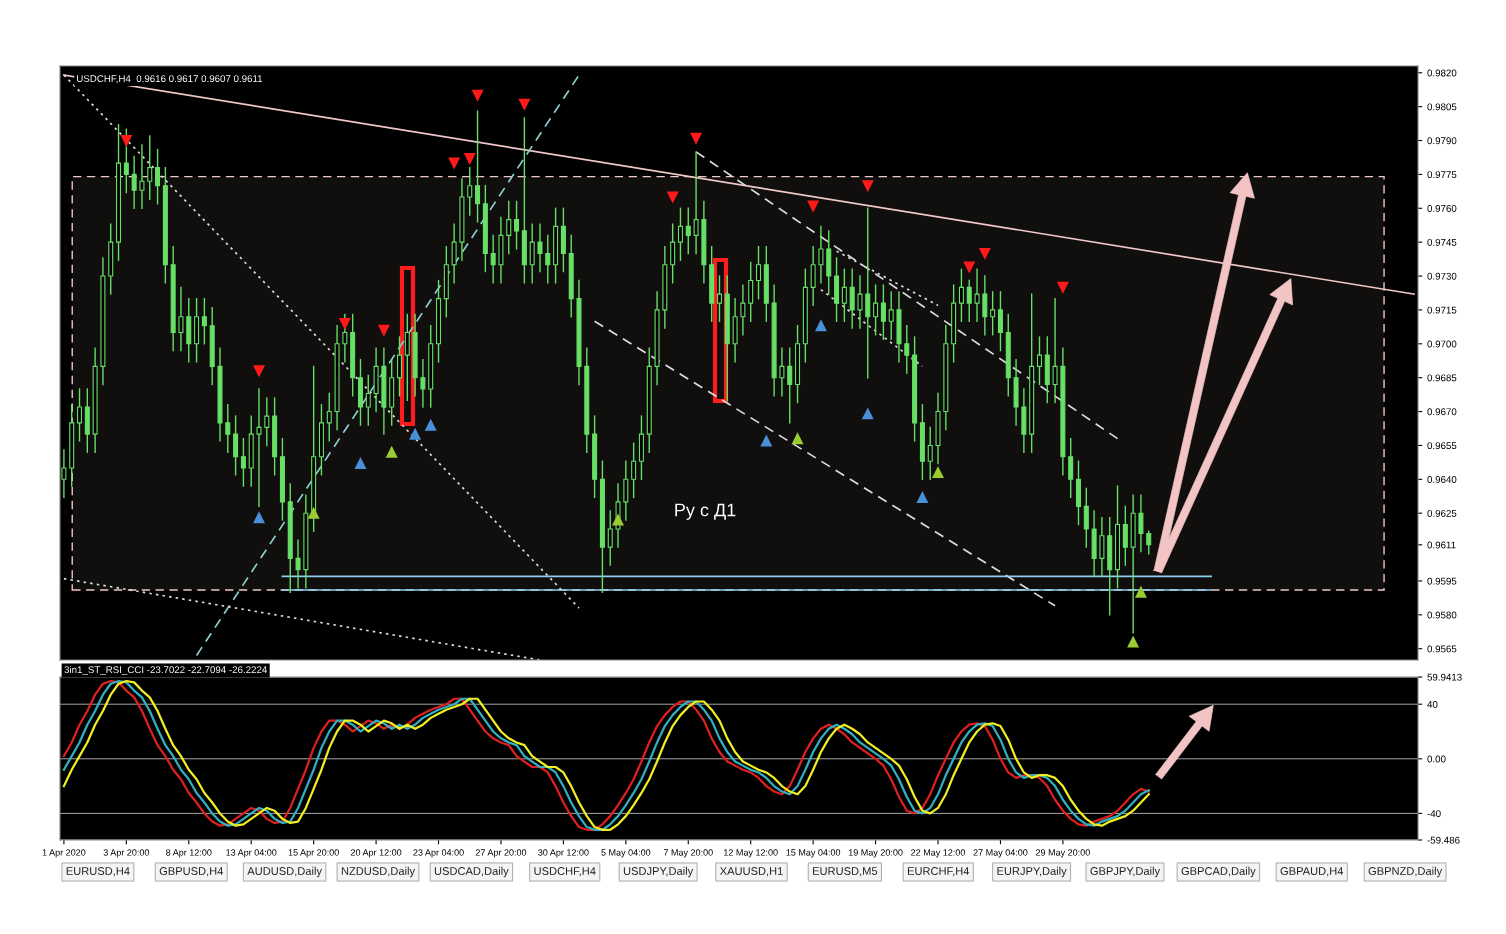 The height and width of the screenshot is (934, 1506). I want to click on y-tick-label: 40, so click(1432, 704).